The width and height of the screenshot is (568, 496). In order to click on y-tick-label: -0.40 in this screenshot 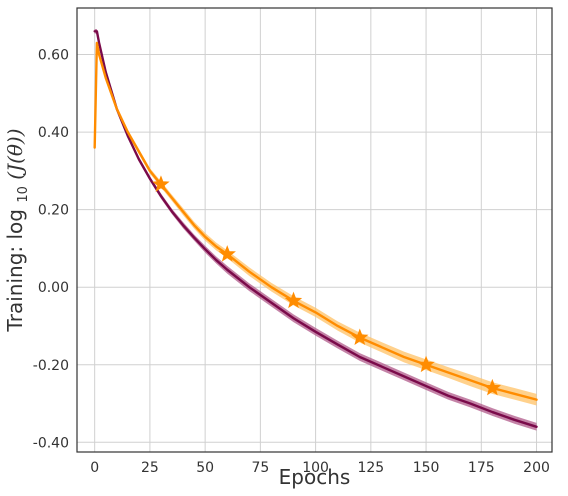, I will do `click(51, 443)`.